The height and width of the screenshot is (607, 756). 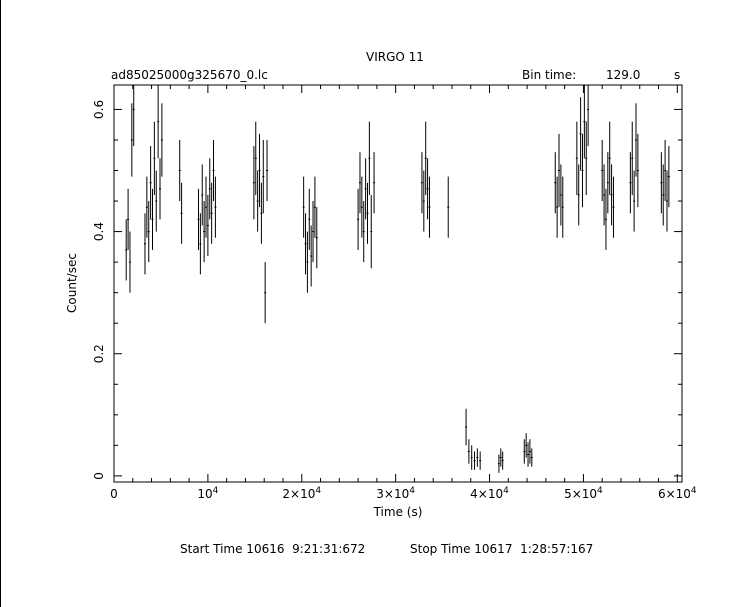 I want to click on bin-time-unit: s, so click(x=677, y=75).